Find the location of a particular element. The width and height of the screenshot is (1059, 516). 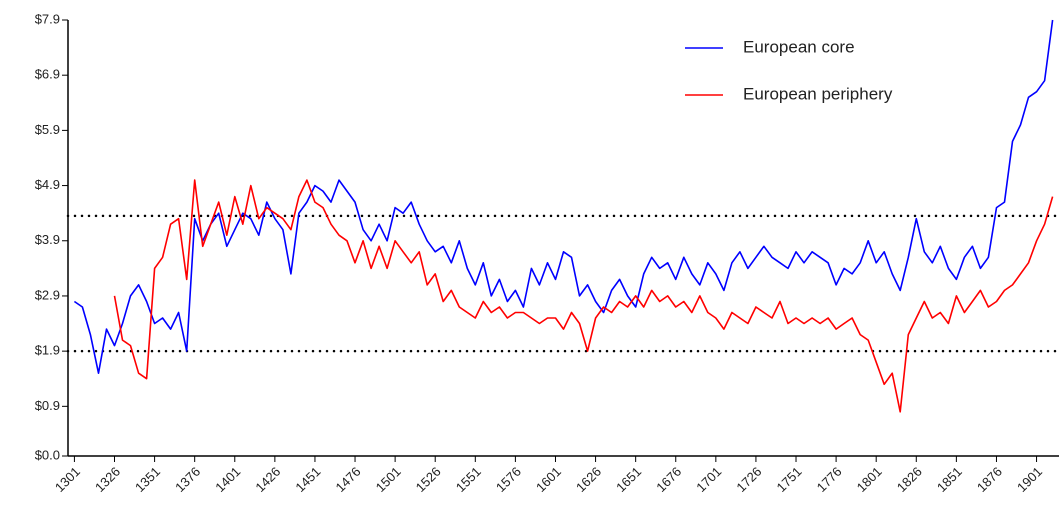

x-tick-label: 1901 is located at coordinates (1029, 479).